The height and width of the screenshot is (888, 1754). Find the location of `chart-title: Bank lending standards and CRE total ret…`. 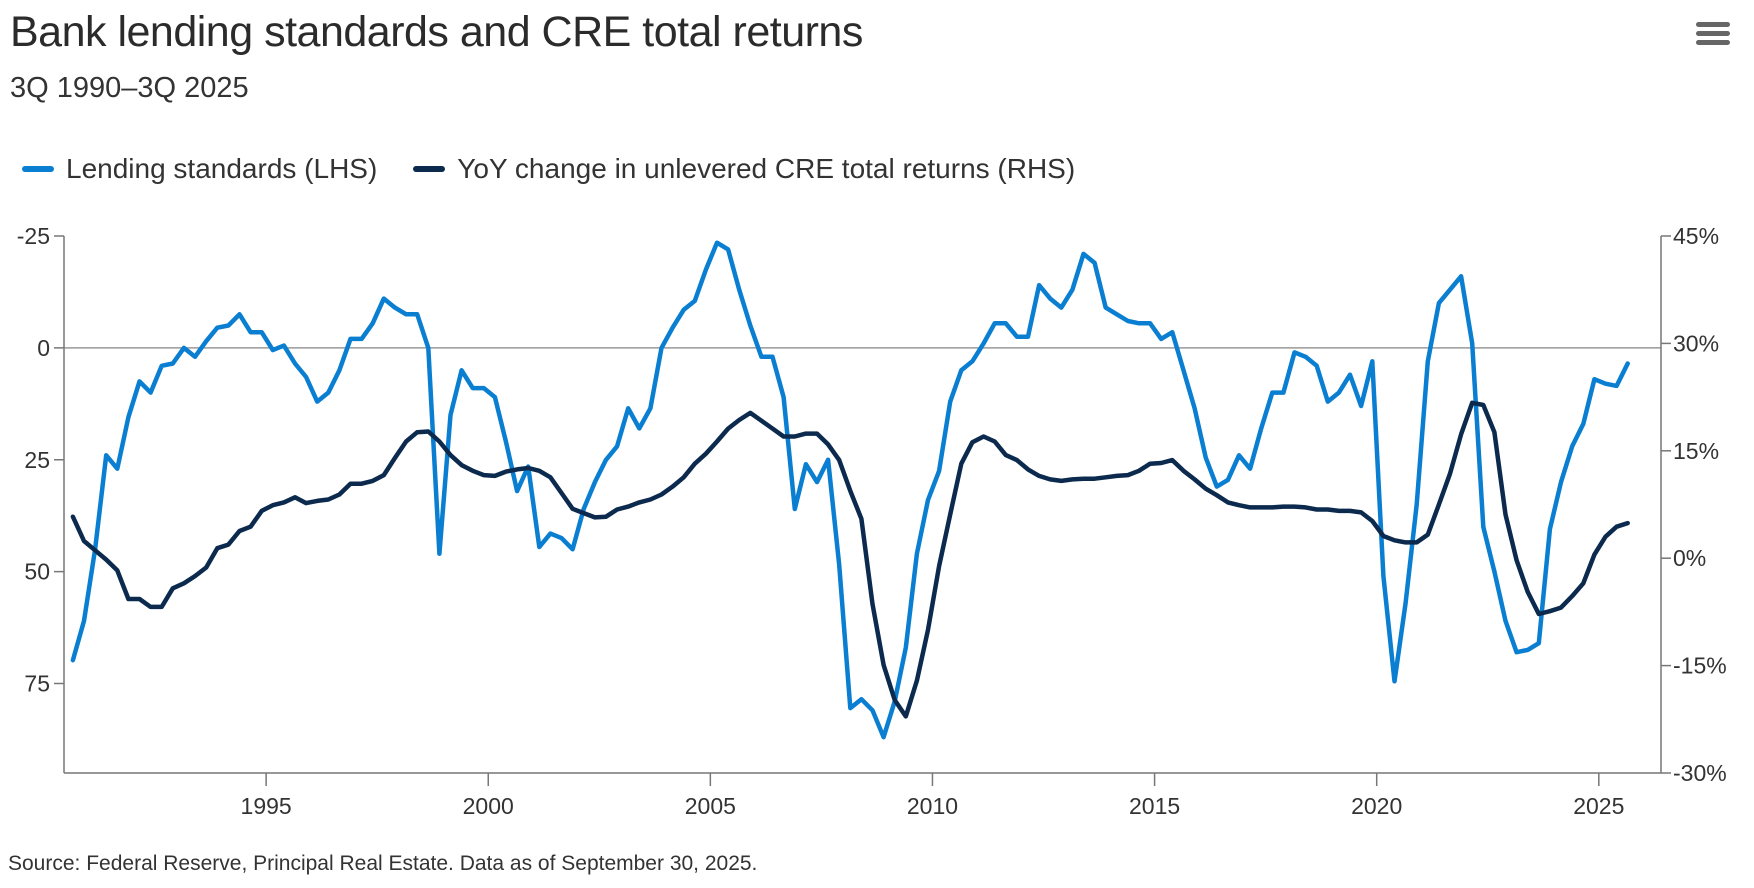

chart-title: Bank lending standards and CRE total ret… is located at coordinates (436, 32).